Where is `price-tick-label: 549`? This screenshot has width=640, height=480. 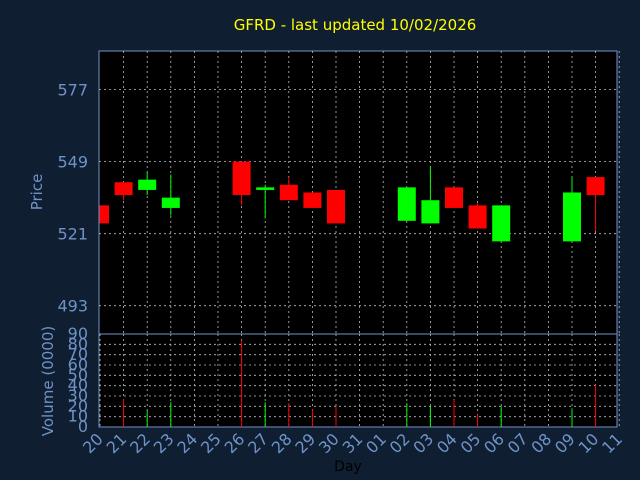
price-tick-label: 549 is located at coordinates (72, 162).